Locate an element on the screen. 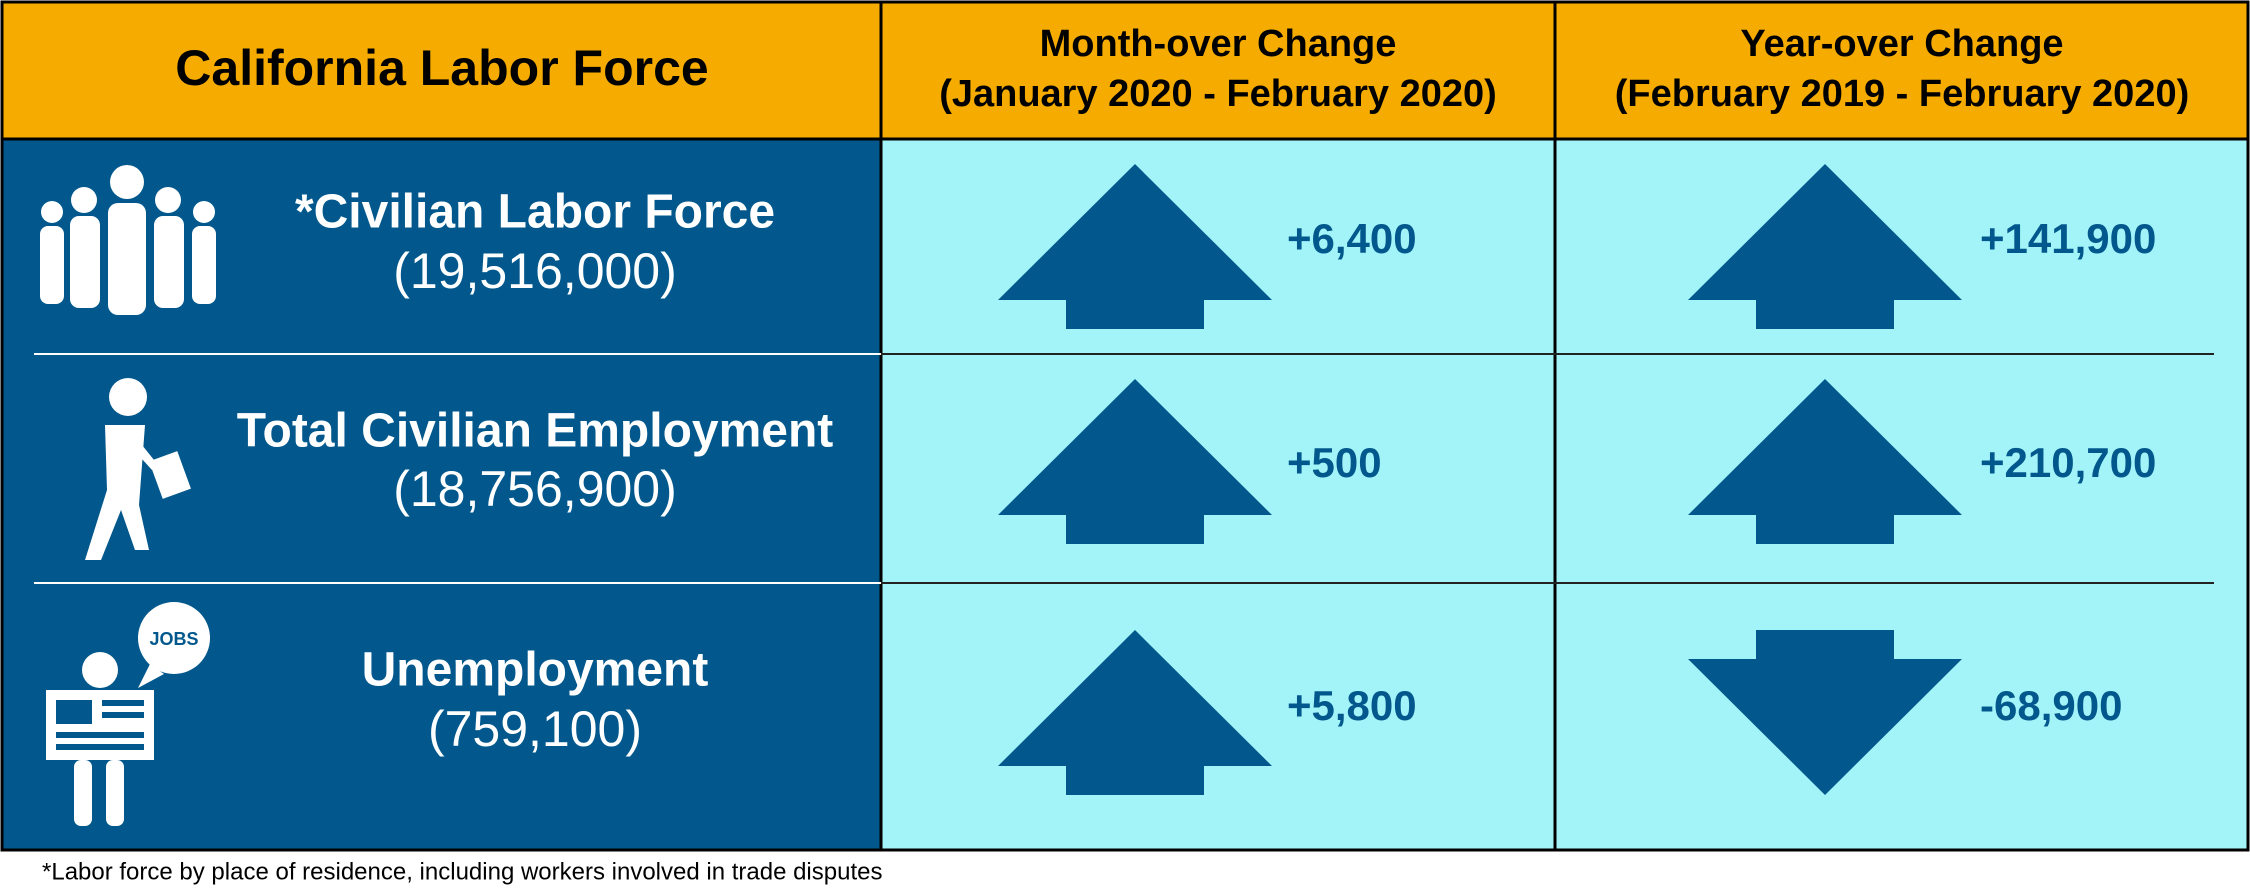 The width and height of the screenshot is (2250, 891). icon-label: JOBS is located at coordinates (173, 639).